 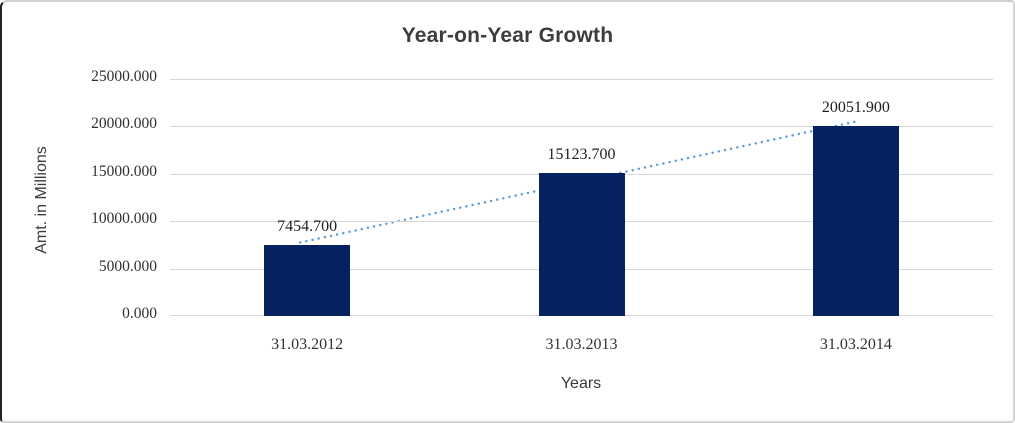 I want to click on y-tick-label: 15000.000, so click(x=124, y=171).